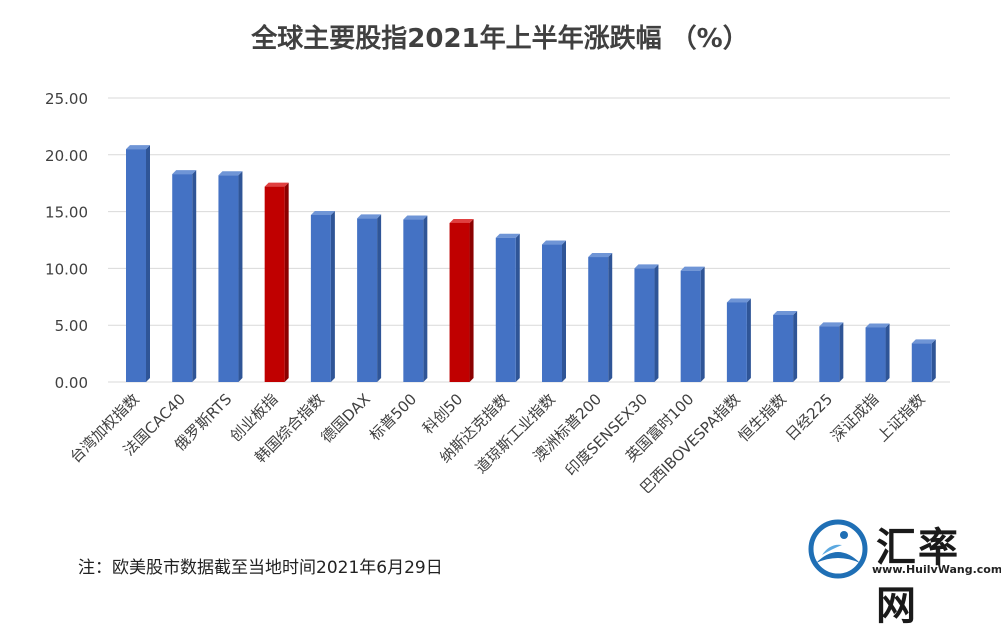  I want to click on x-category-label: 恒生指数, so click(762, 417).